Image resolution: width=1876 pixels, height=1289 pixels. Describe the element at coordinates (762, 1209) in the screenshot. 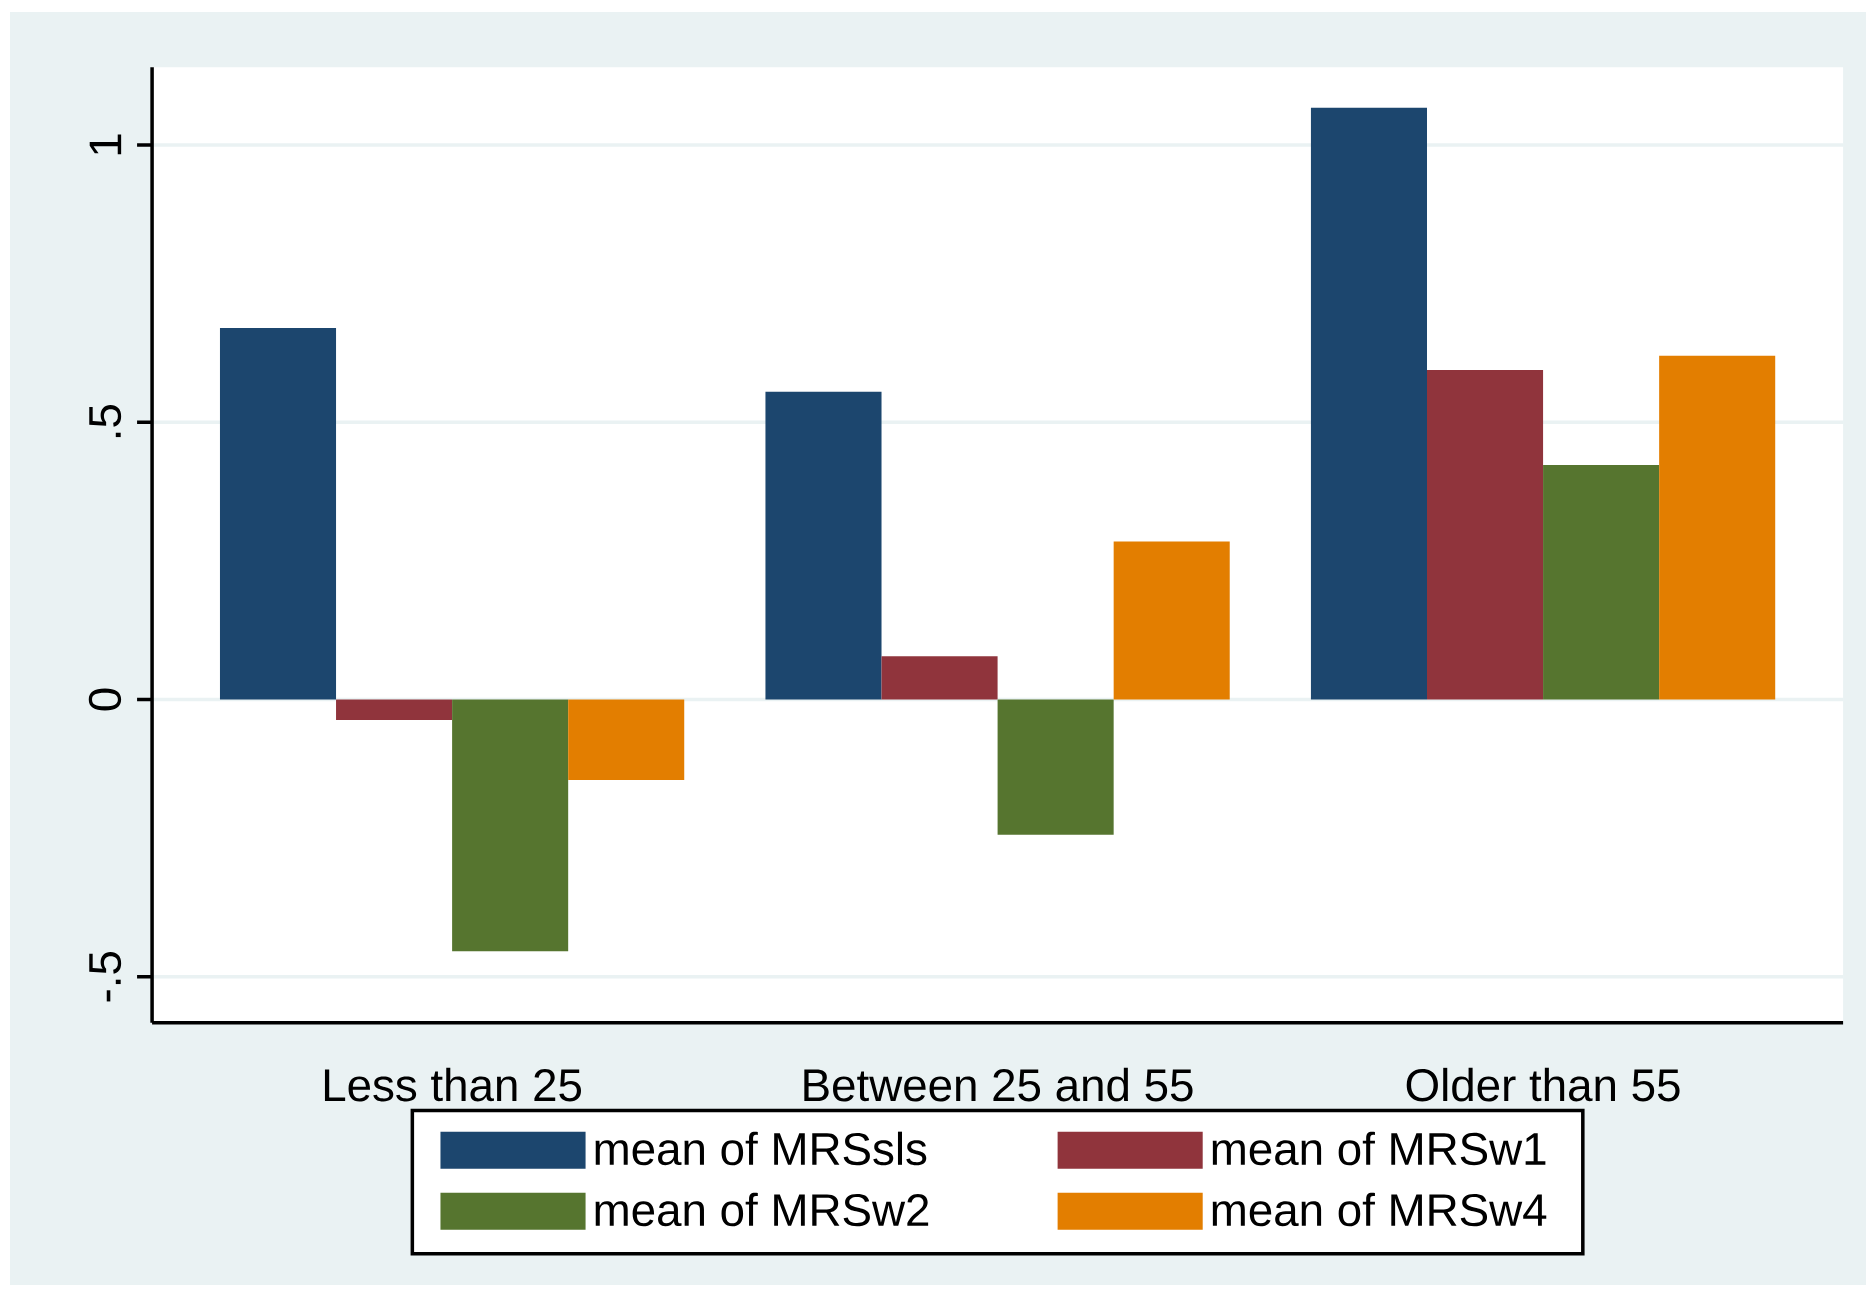

I see `legend-label: mean of MRSw2` at that location.